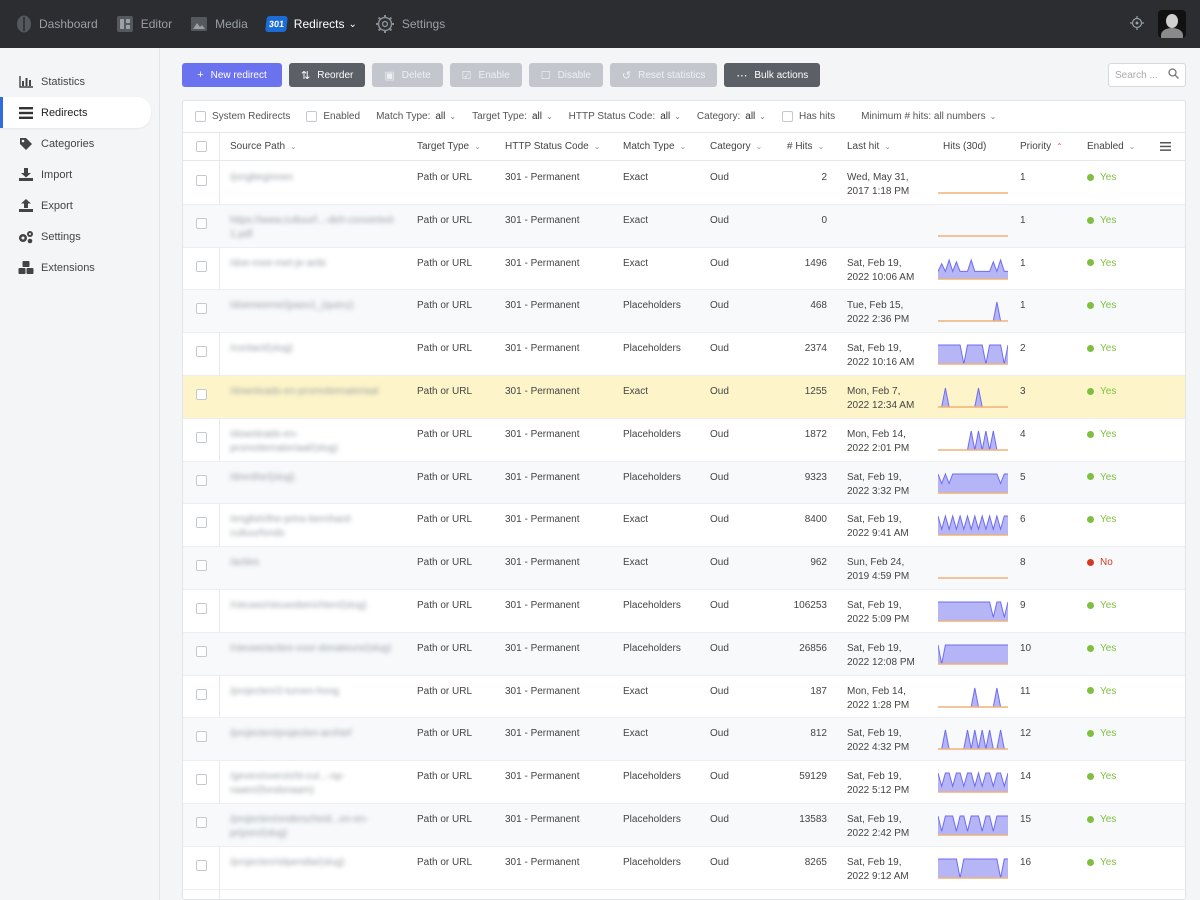  I want to click on nav-redirects: 301 Redirects ⌄, so click(310, 24).